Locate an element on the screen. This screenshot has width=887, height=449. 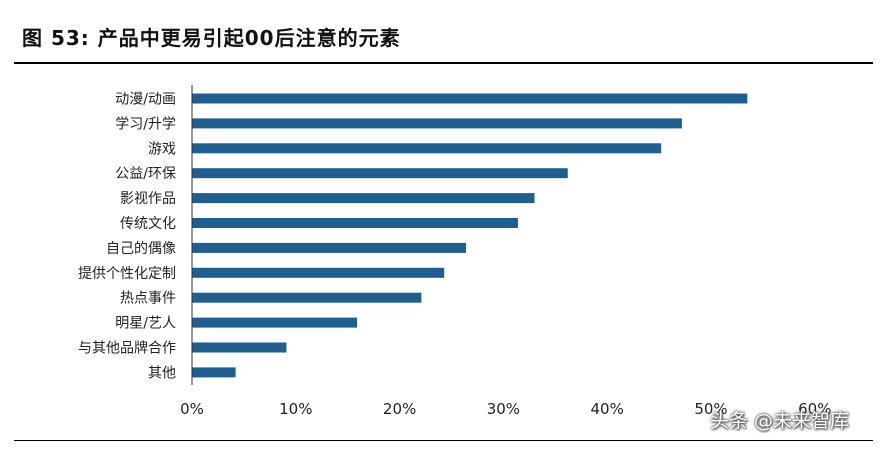
bottom-rule is located at coordinates (443, 440).